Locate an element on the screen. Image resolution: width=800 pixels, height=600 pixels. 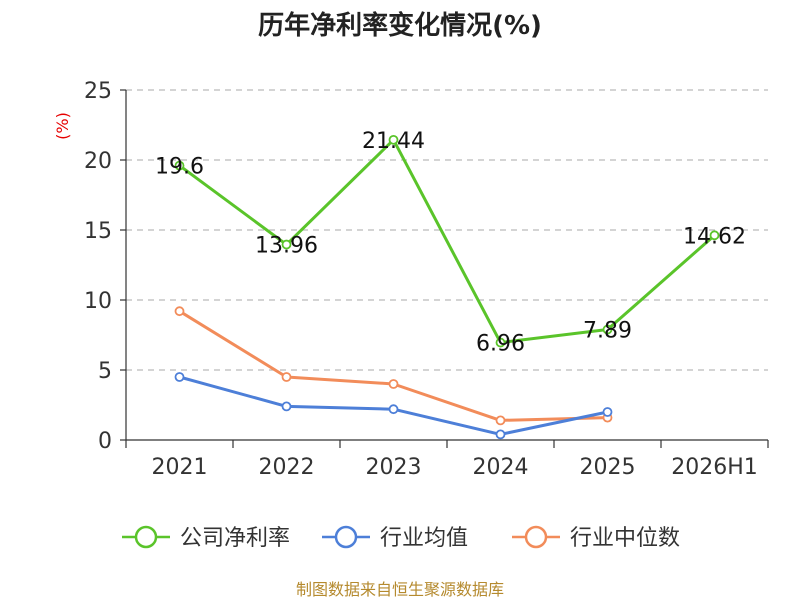
data-label: 19.6 is located at coordinates (179, 167).